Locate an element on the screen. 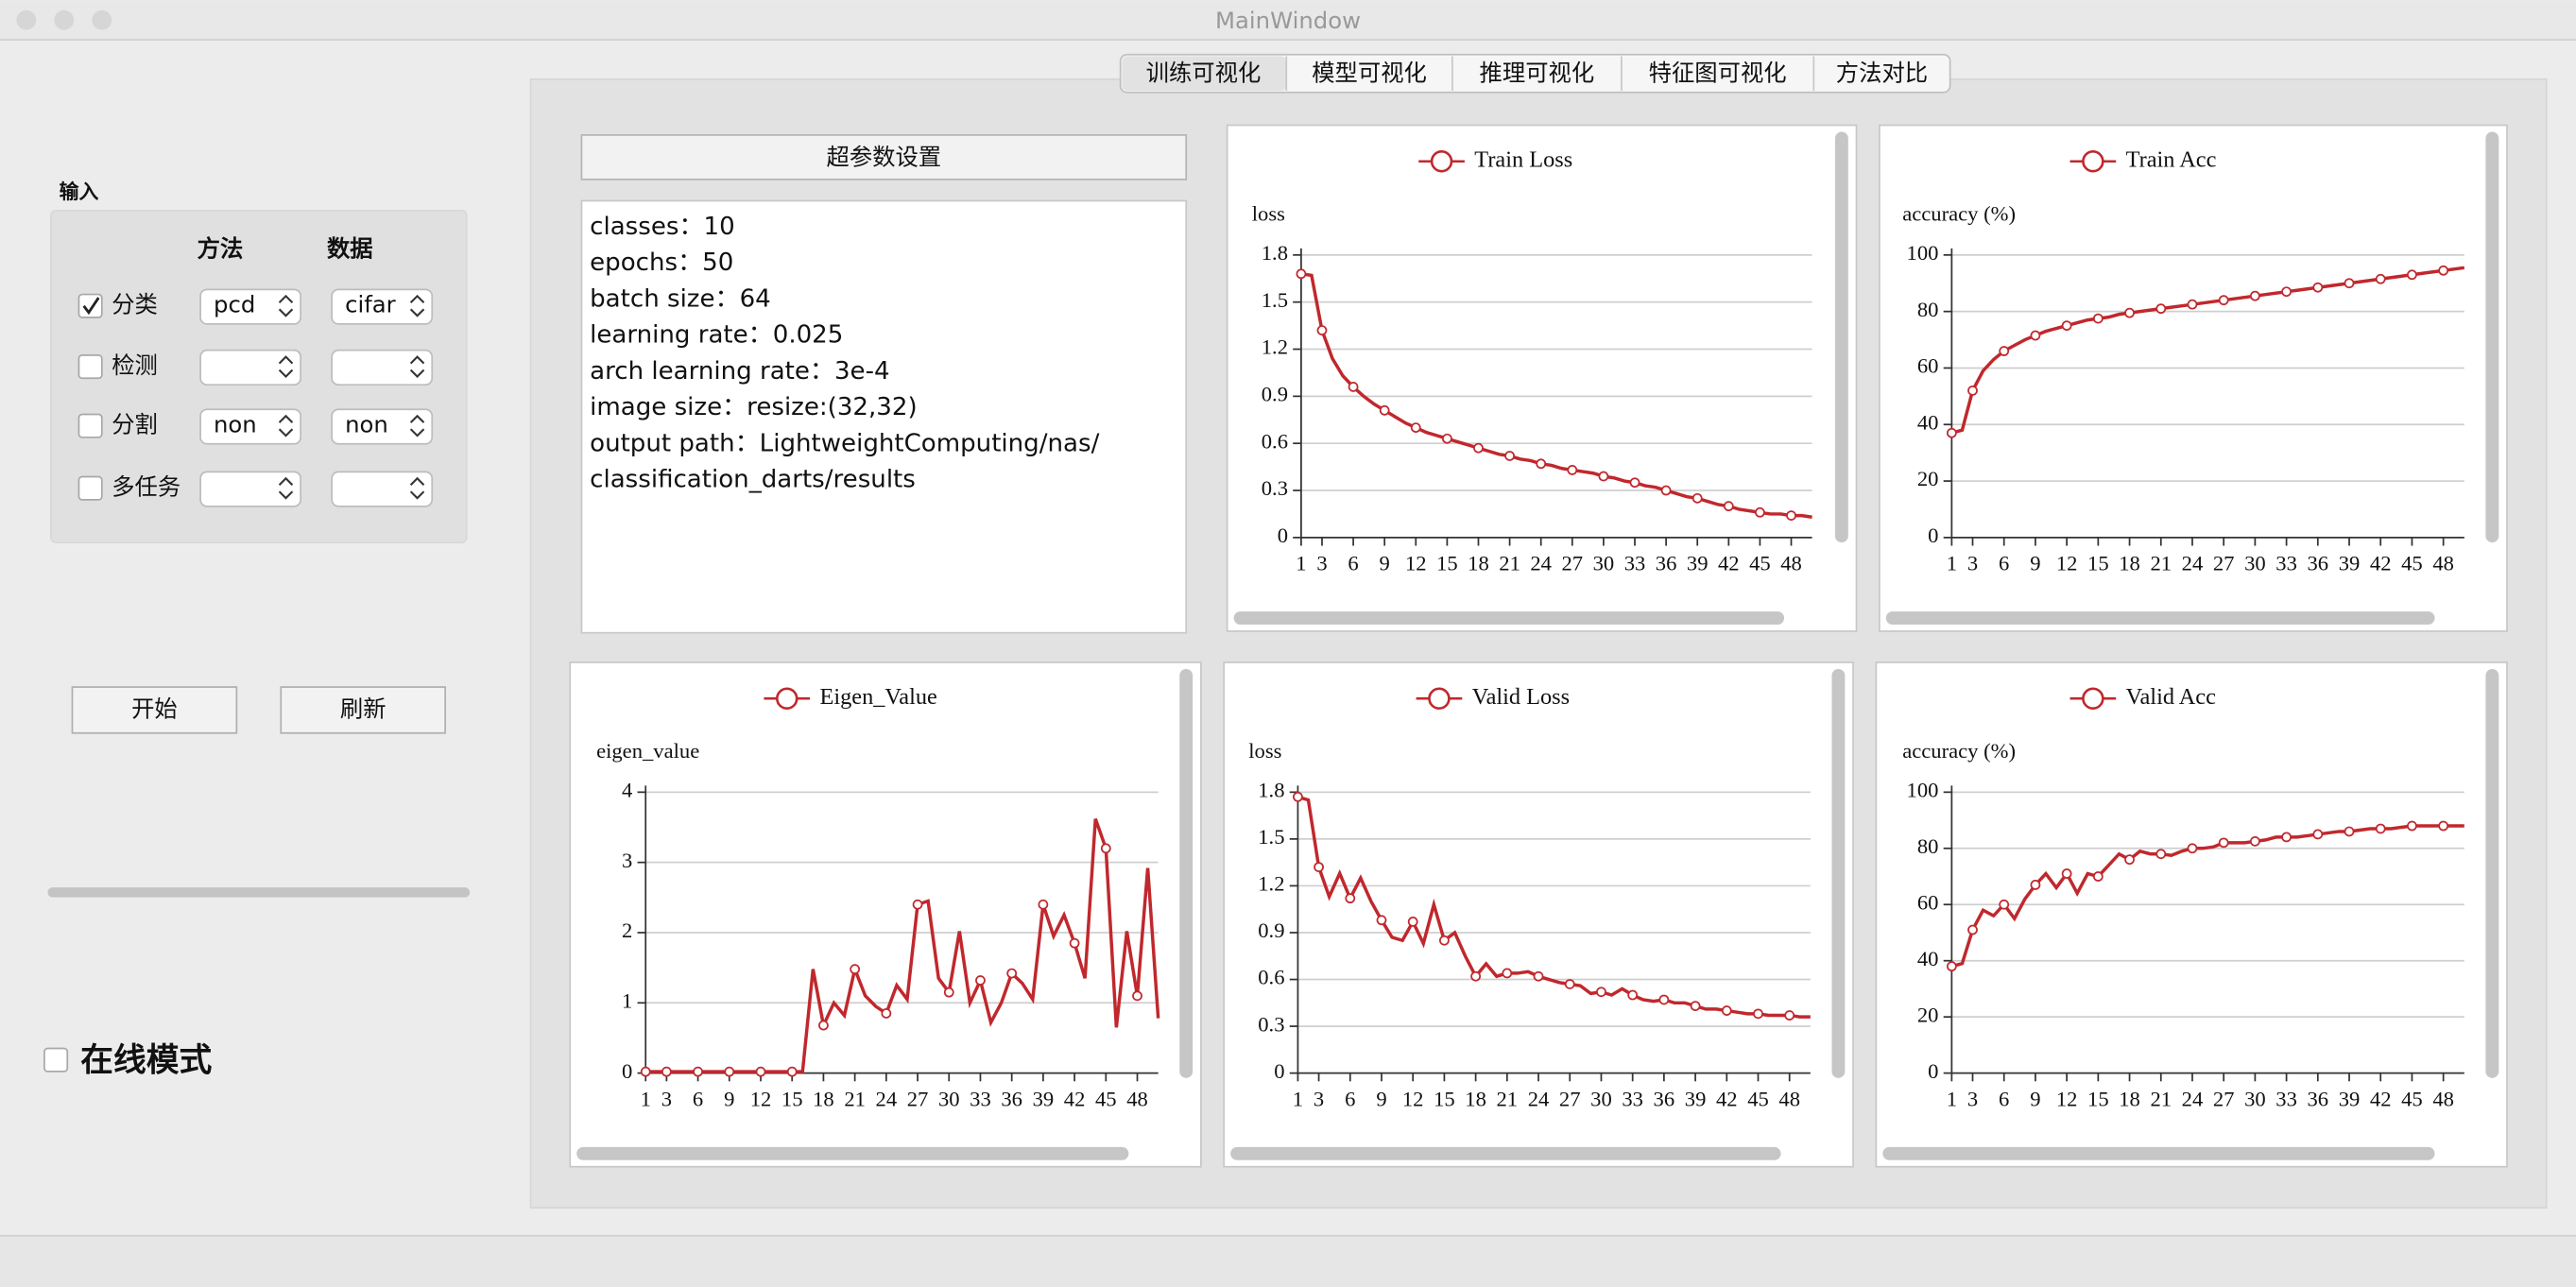 This screenshot has width=2576, height=1287. tab: 方法对比 is located at coordinates (1882, 73).